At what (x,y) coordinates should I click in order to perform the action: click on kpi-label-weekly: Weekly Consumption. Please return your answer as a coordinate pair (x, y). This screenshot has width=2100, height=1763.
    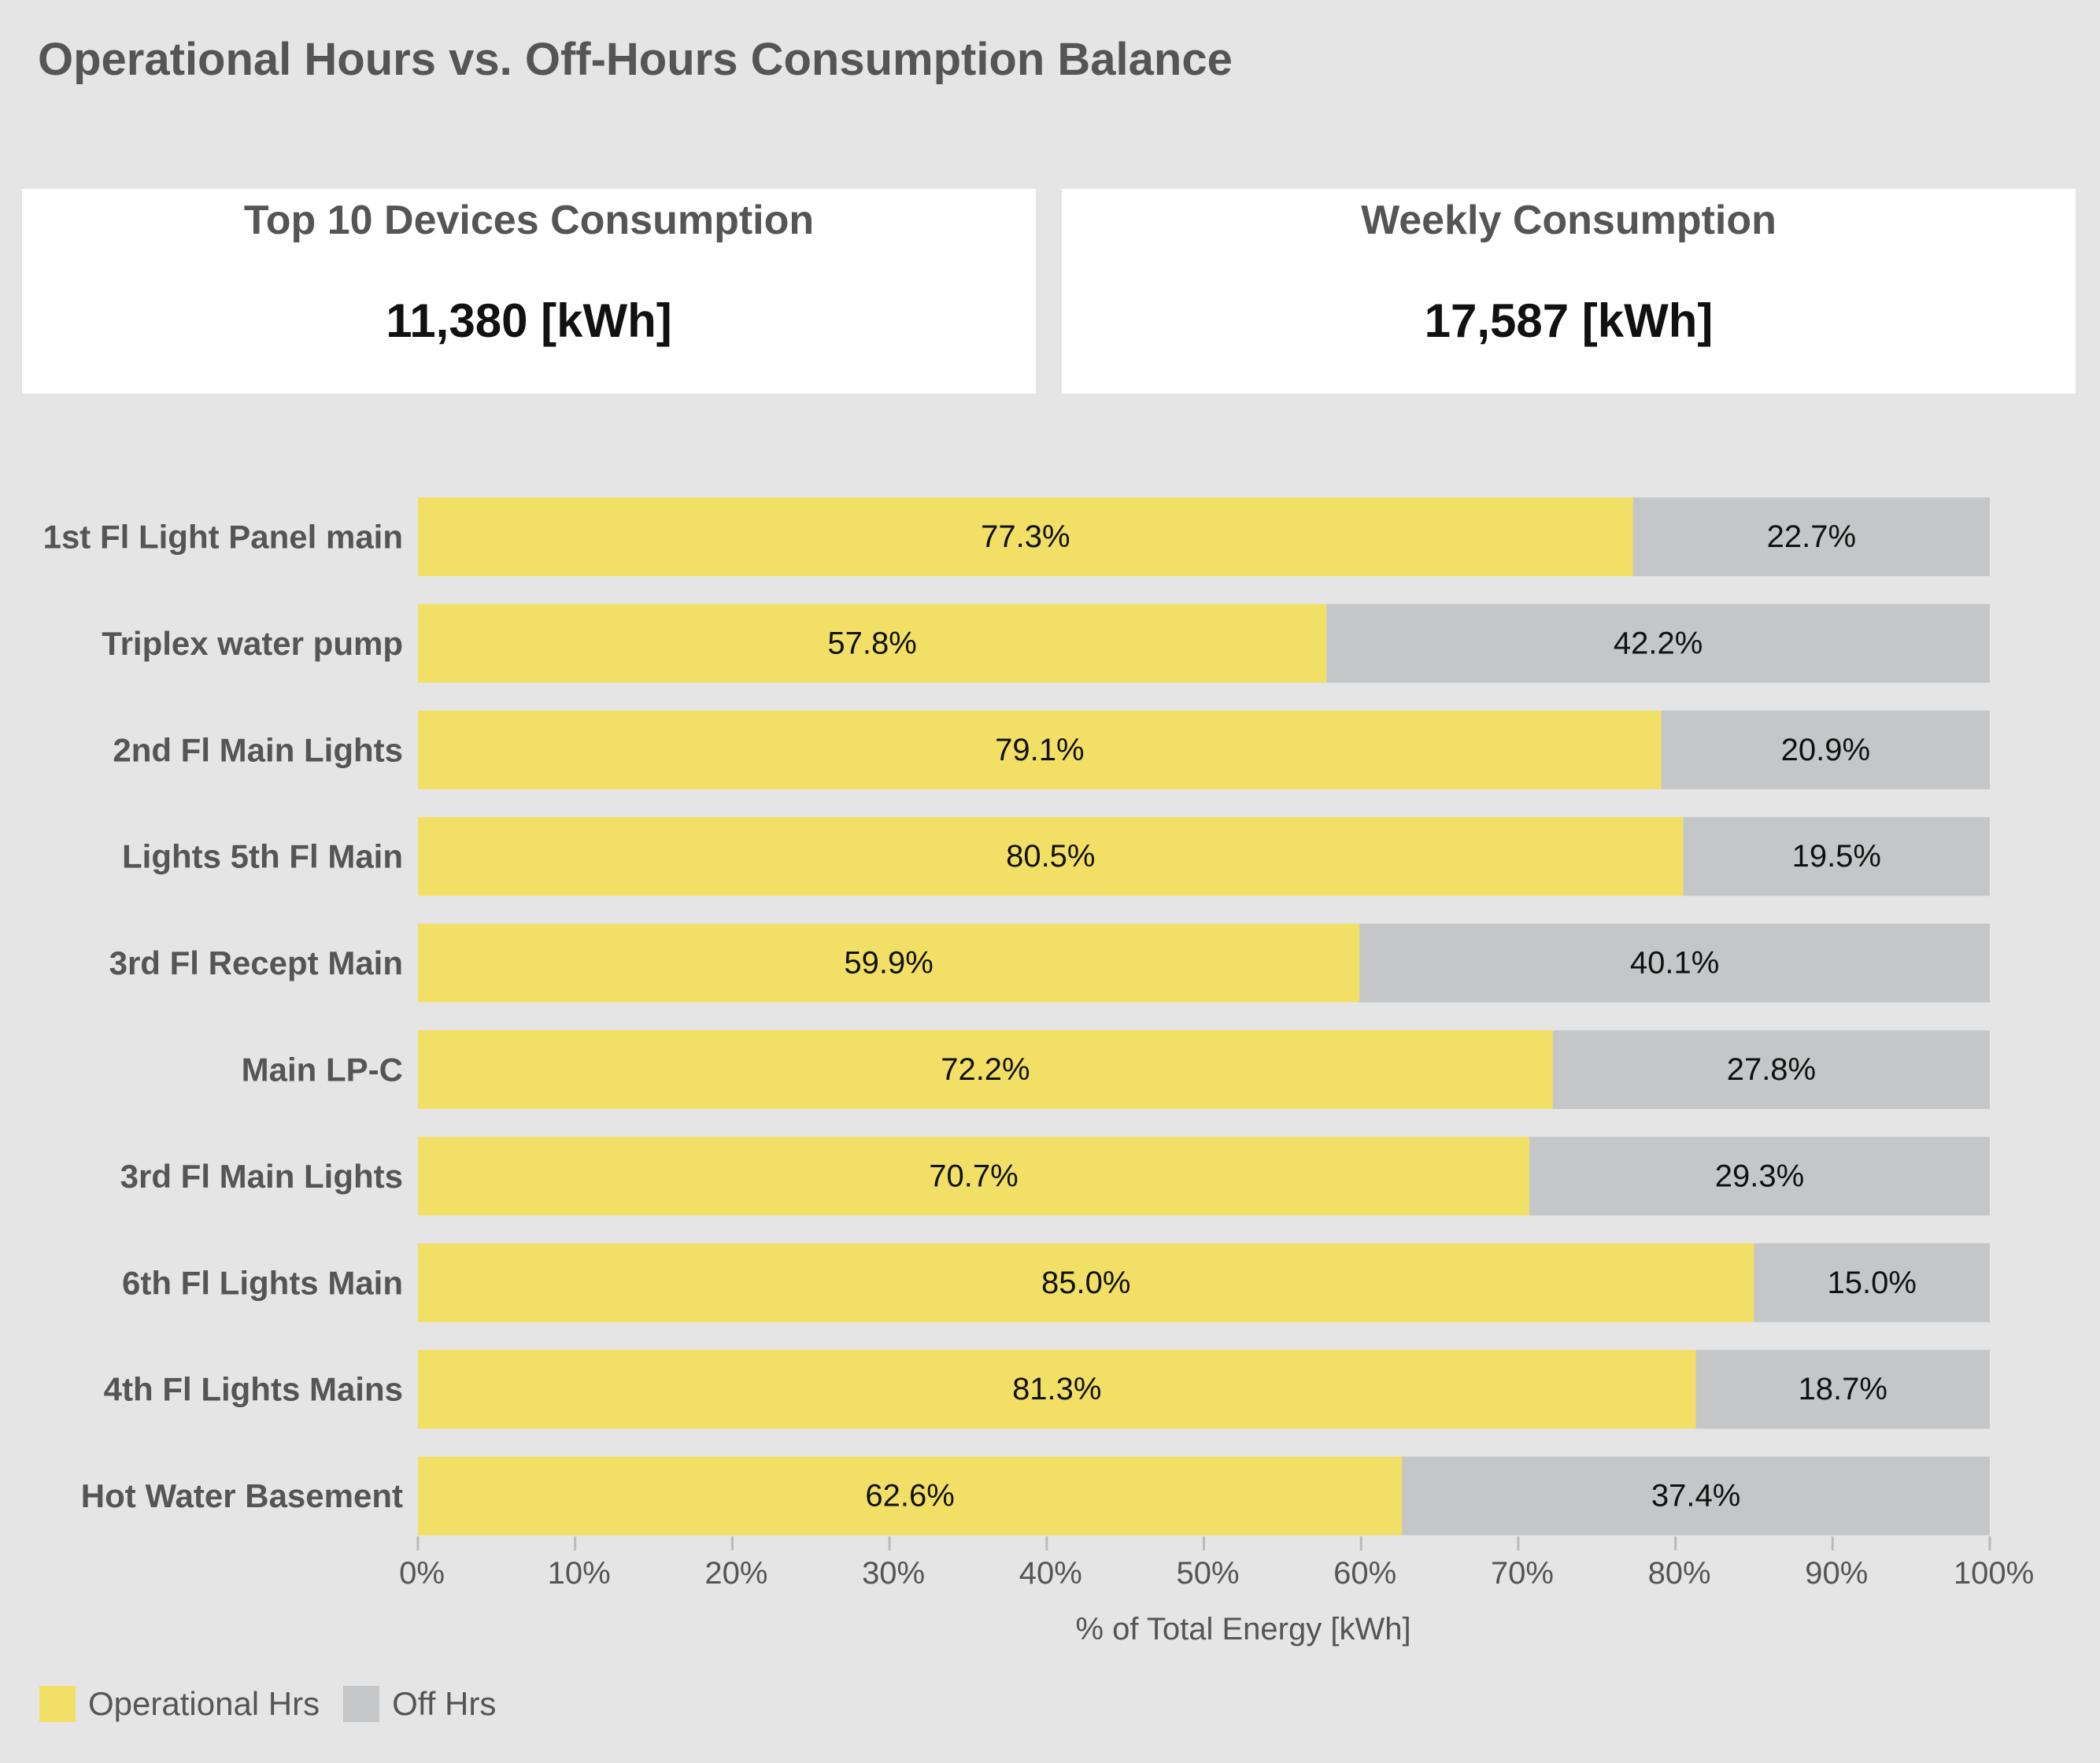
    Looking at the image, I should click on (1568, 221).